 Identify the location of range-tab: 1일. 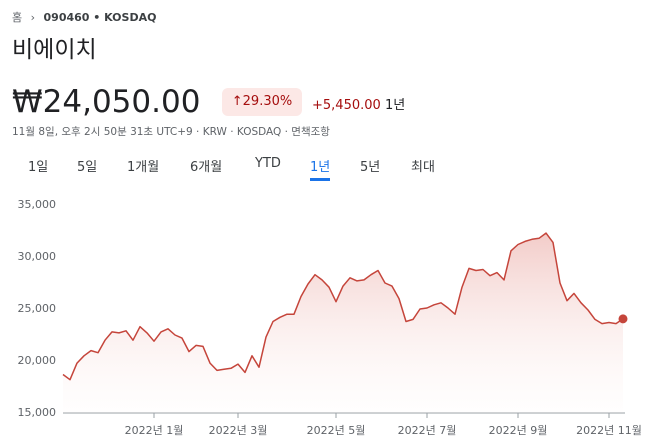
(38, 167).